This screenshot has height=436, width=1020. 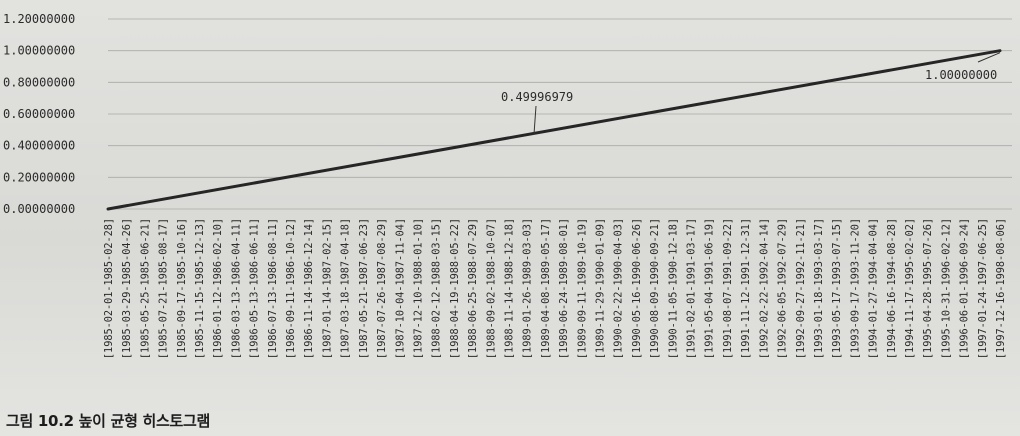 I want to click on x-tick-label: [1986-05-13-1986-06-11], so click(x=255, y=288).